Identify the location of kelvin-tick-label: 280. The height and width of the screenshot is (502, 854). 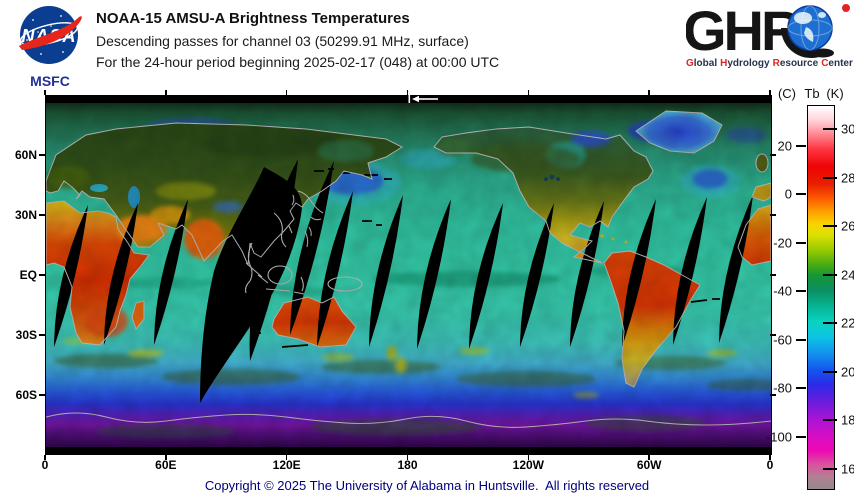
(847, 178).